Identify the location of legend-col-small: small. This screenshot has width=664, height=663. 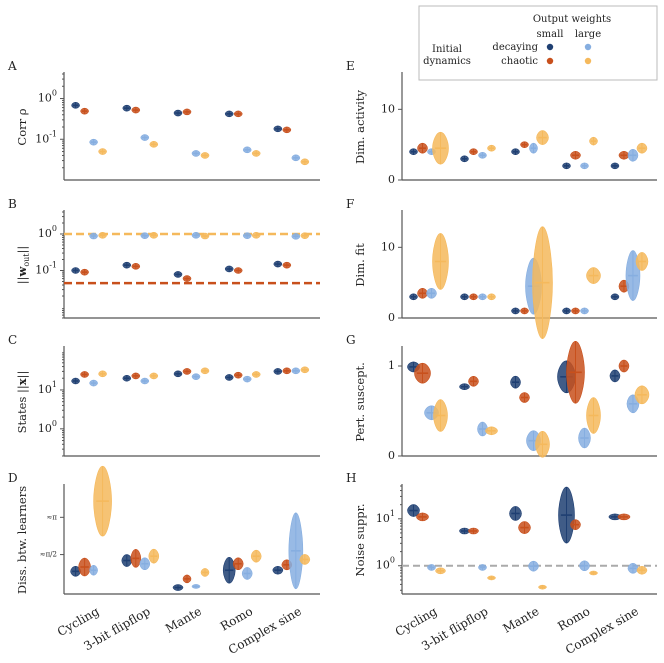
(550, 34).